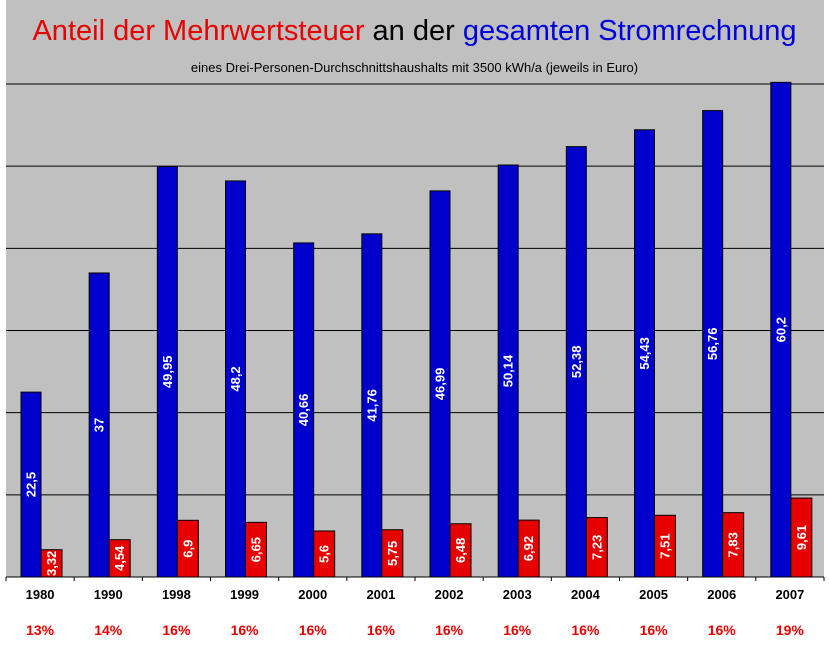 This screenshot has width=829, height=648. What do you see at coordinates (780, 329) in the screenshot?
I see `total-value-label: 60,2` at bounding box center [780, 329].